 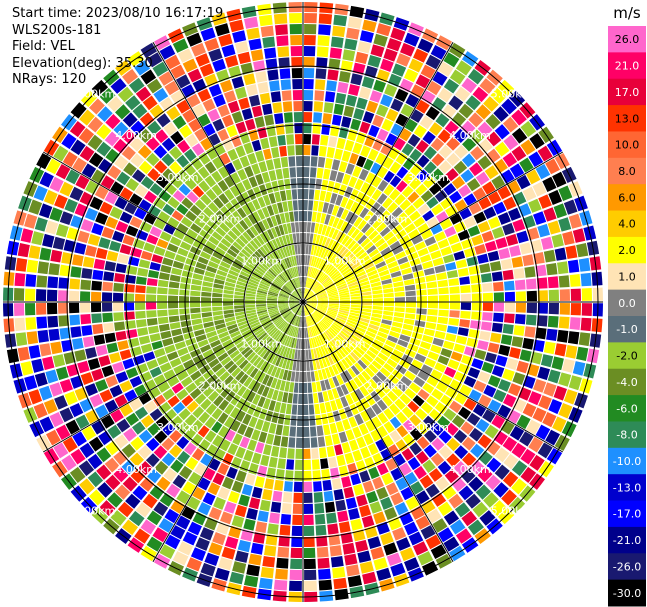 I want to click on azimuth-spoke, so click(x=433, y=377).